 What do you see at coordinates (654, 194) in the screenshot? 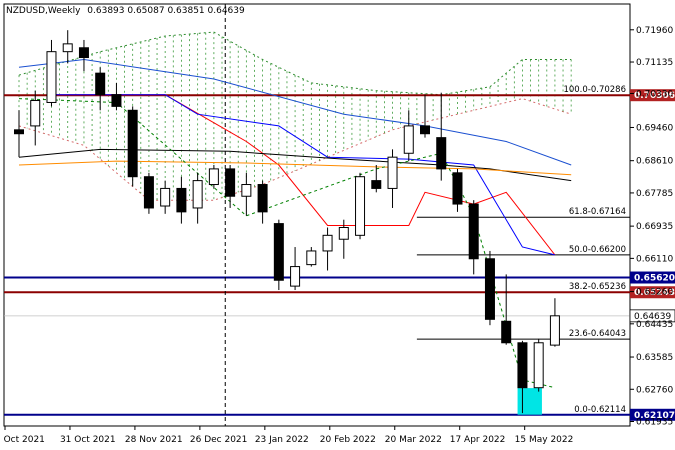
I see `y-tick-label: 0.67785` at bounding box center [654, 194].